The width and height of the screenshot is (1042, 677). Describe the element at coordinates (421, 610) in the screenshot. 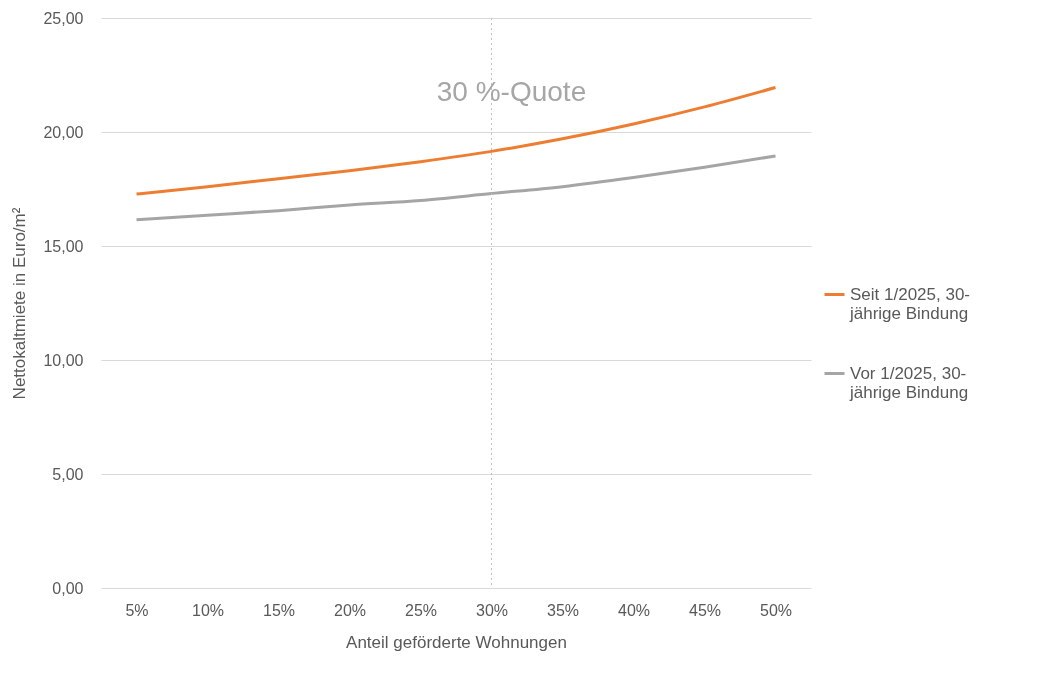

I see `x-tick-label: 25%` at that location.